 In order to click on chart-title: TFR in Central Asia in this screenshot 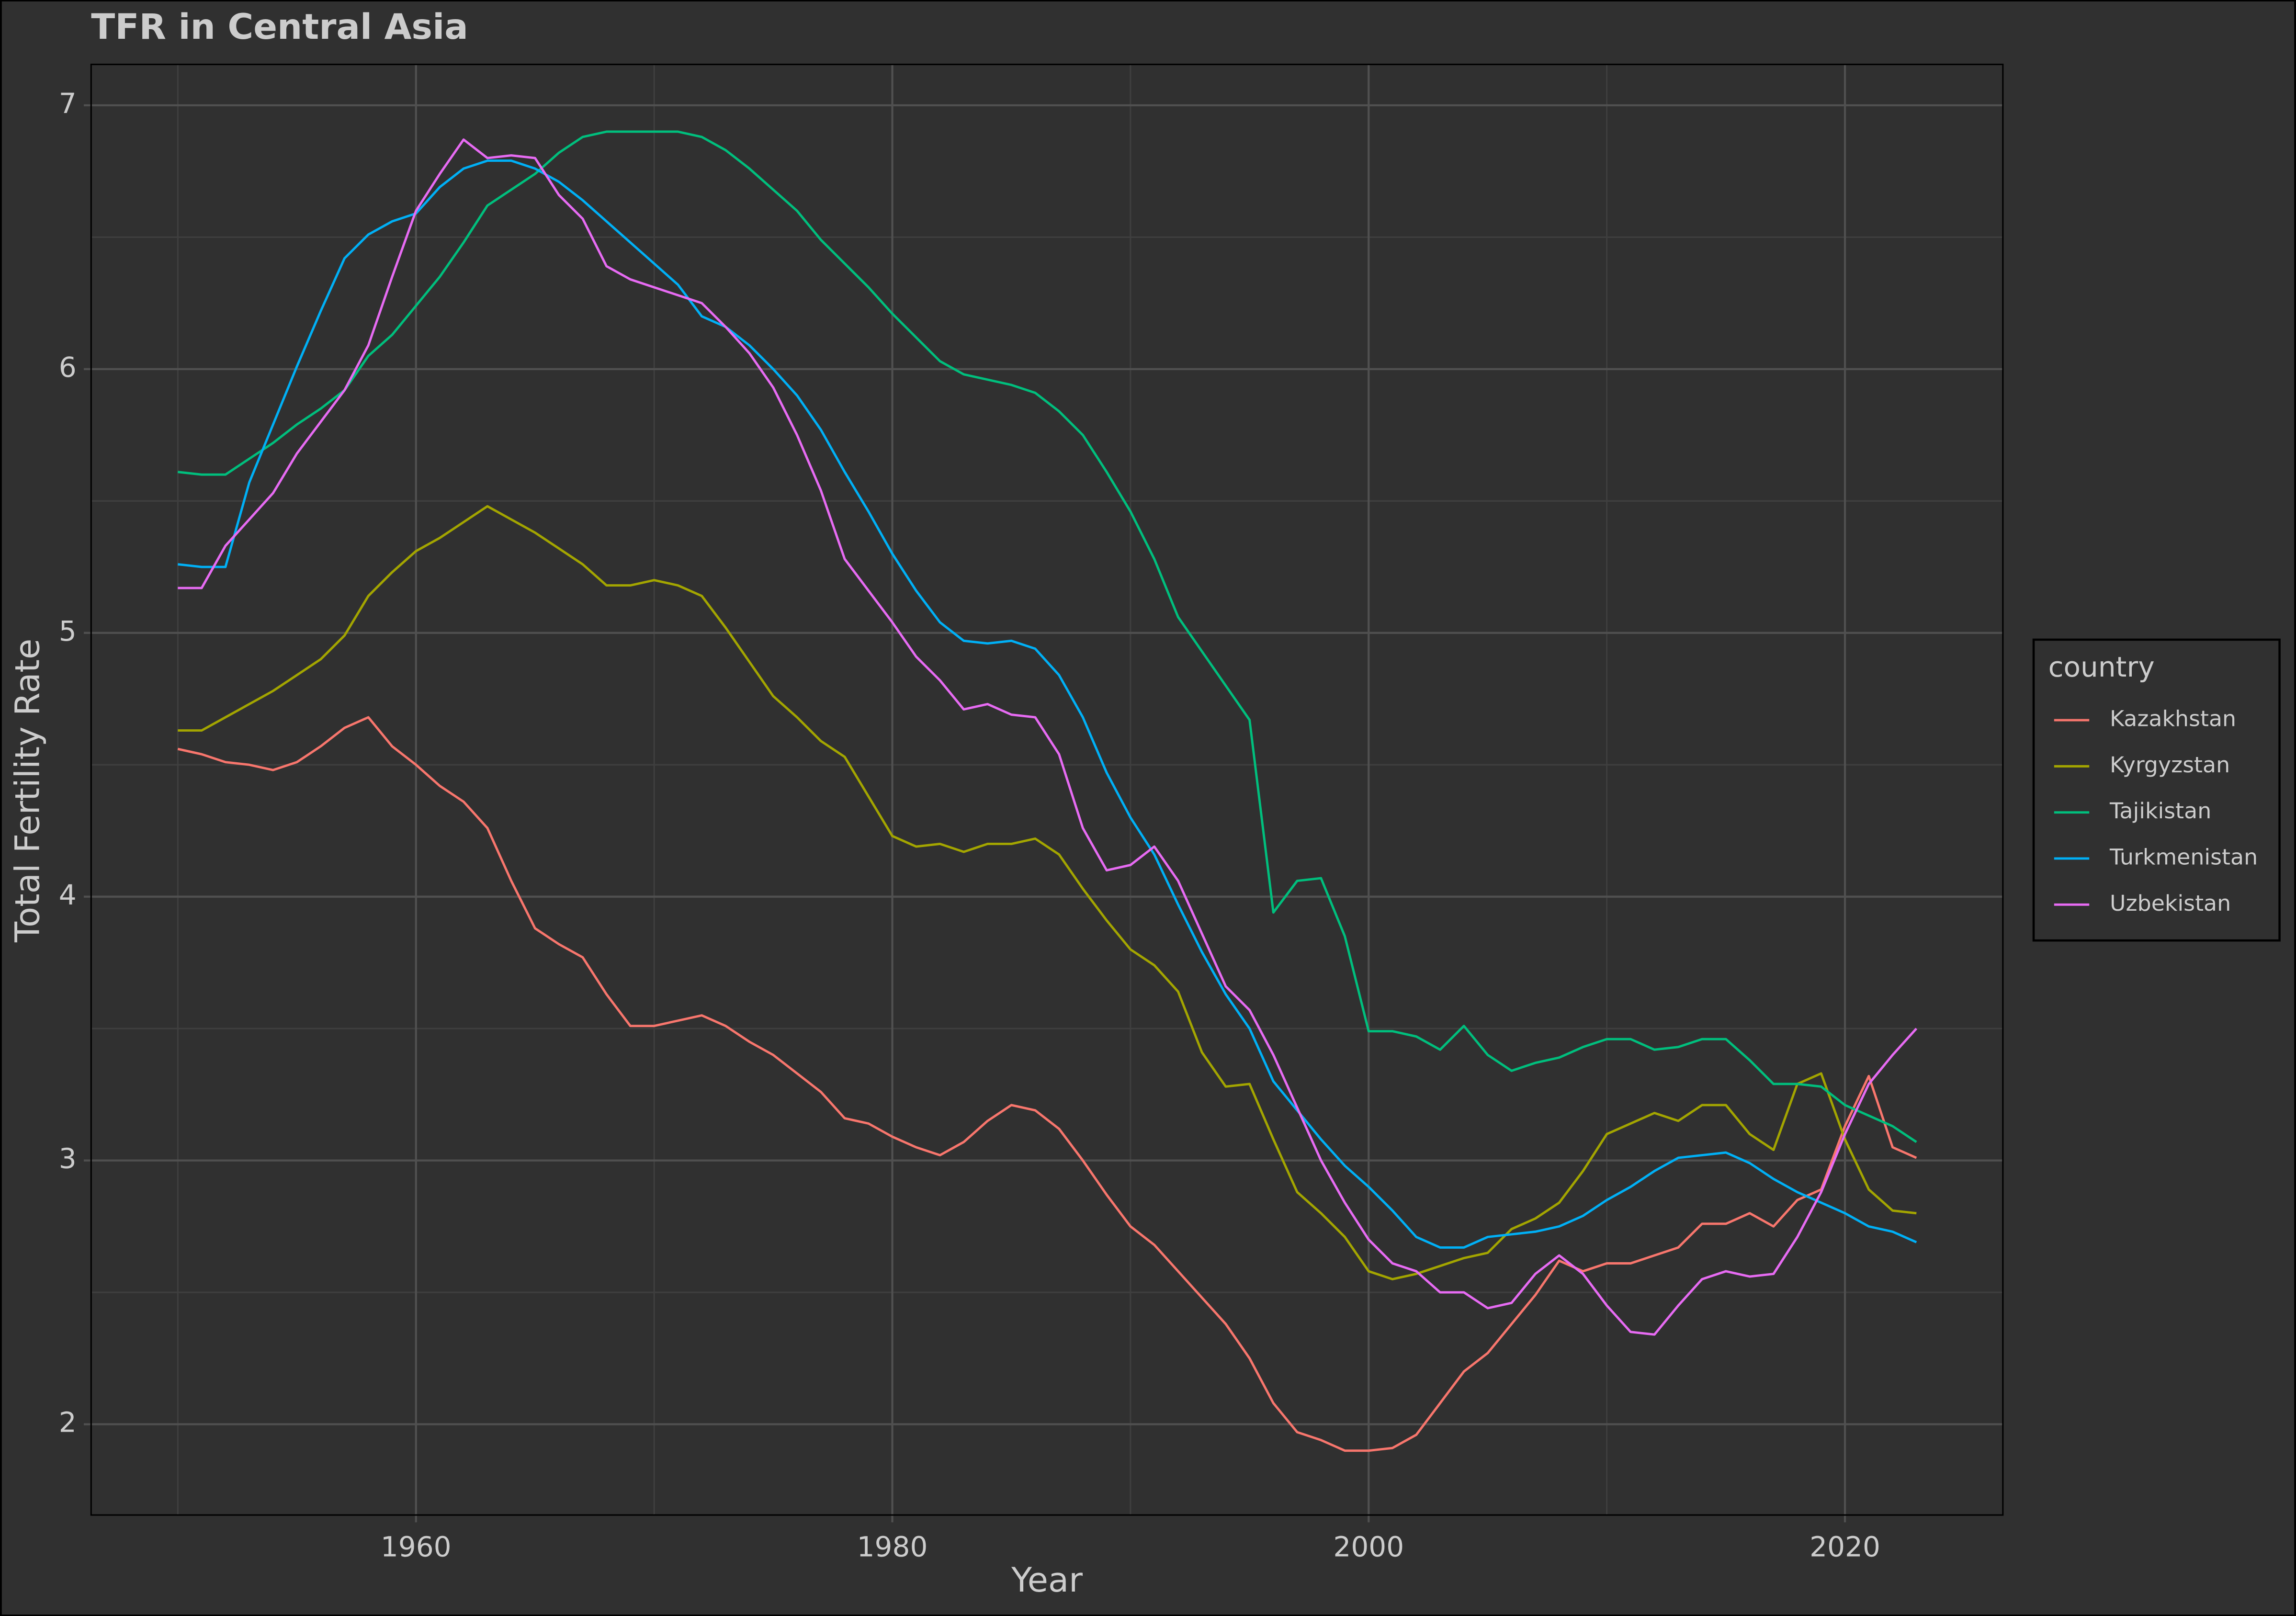, I will do `click(279, 27)`.